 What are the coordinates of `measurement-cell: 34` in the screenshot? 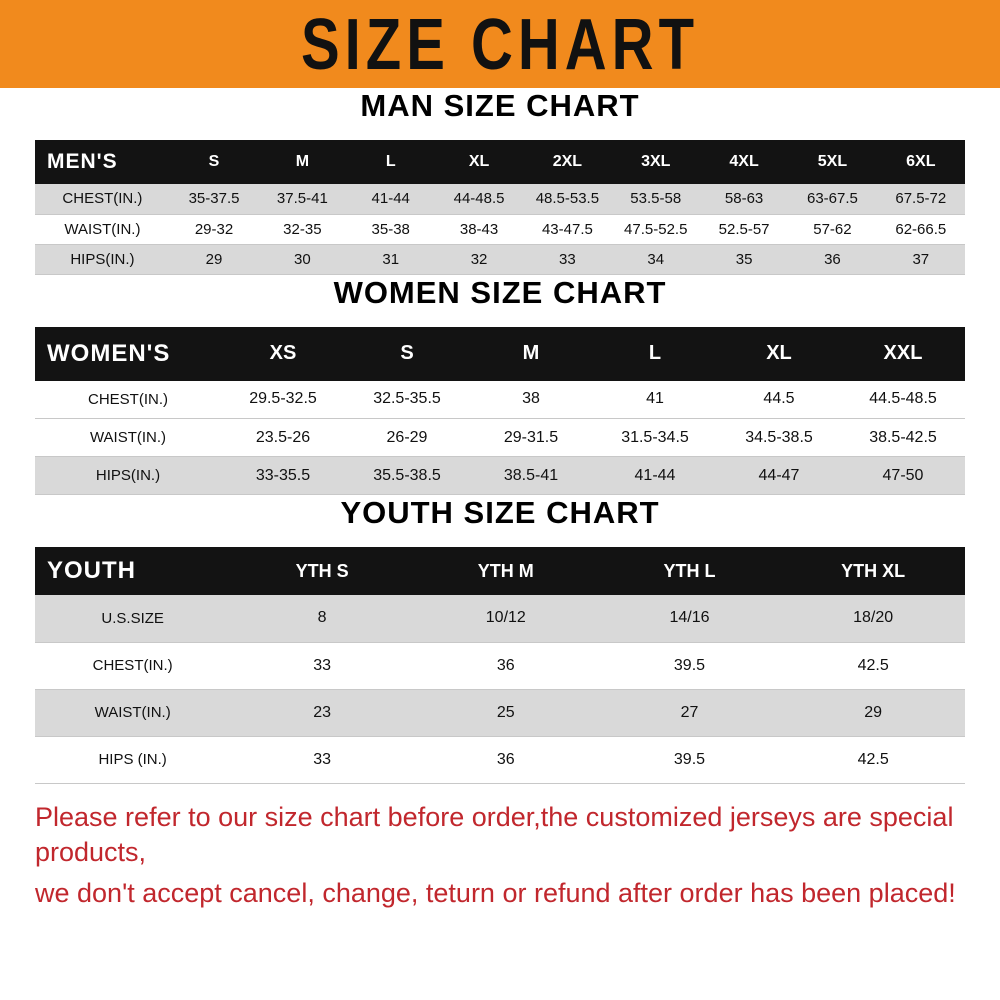 It's located at (655, 259).